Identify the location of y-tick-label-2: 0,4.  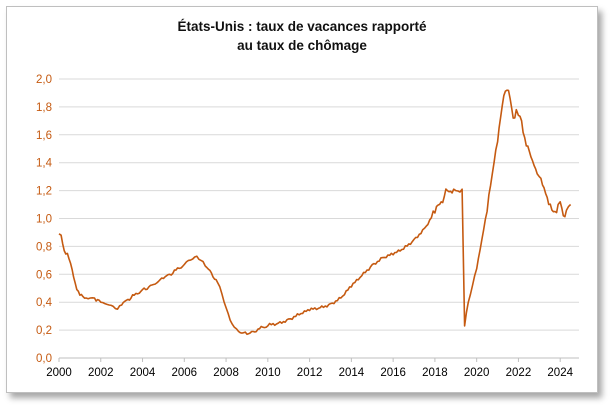
(44, 303).